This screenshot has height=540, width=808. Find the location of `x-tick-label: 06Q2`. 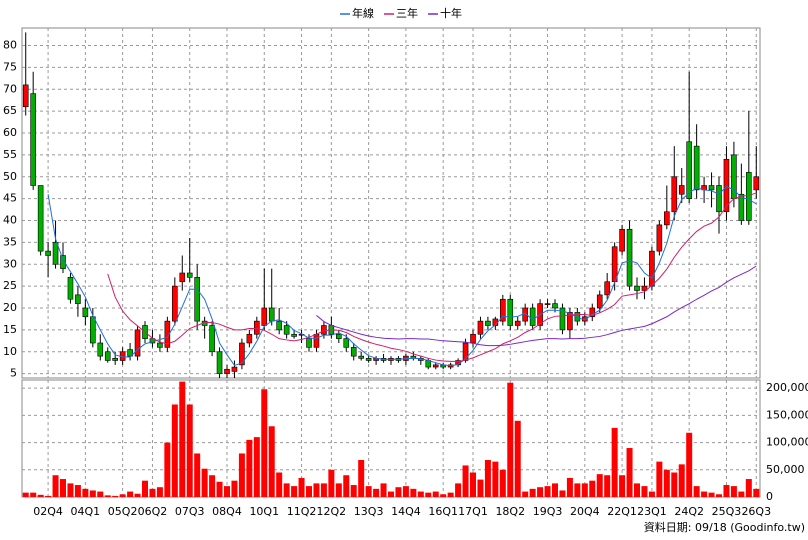

x-tick-label: 06Q2 is located at coordinates (153, 511).